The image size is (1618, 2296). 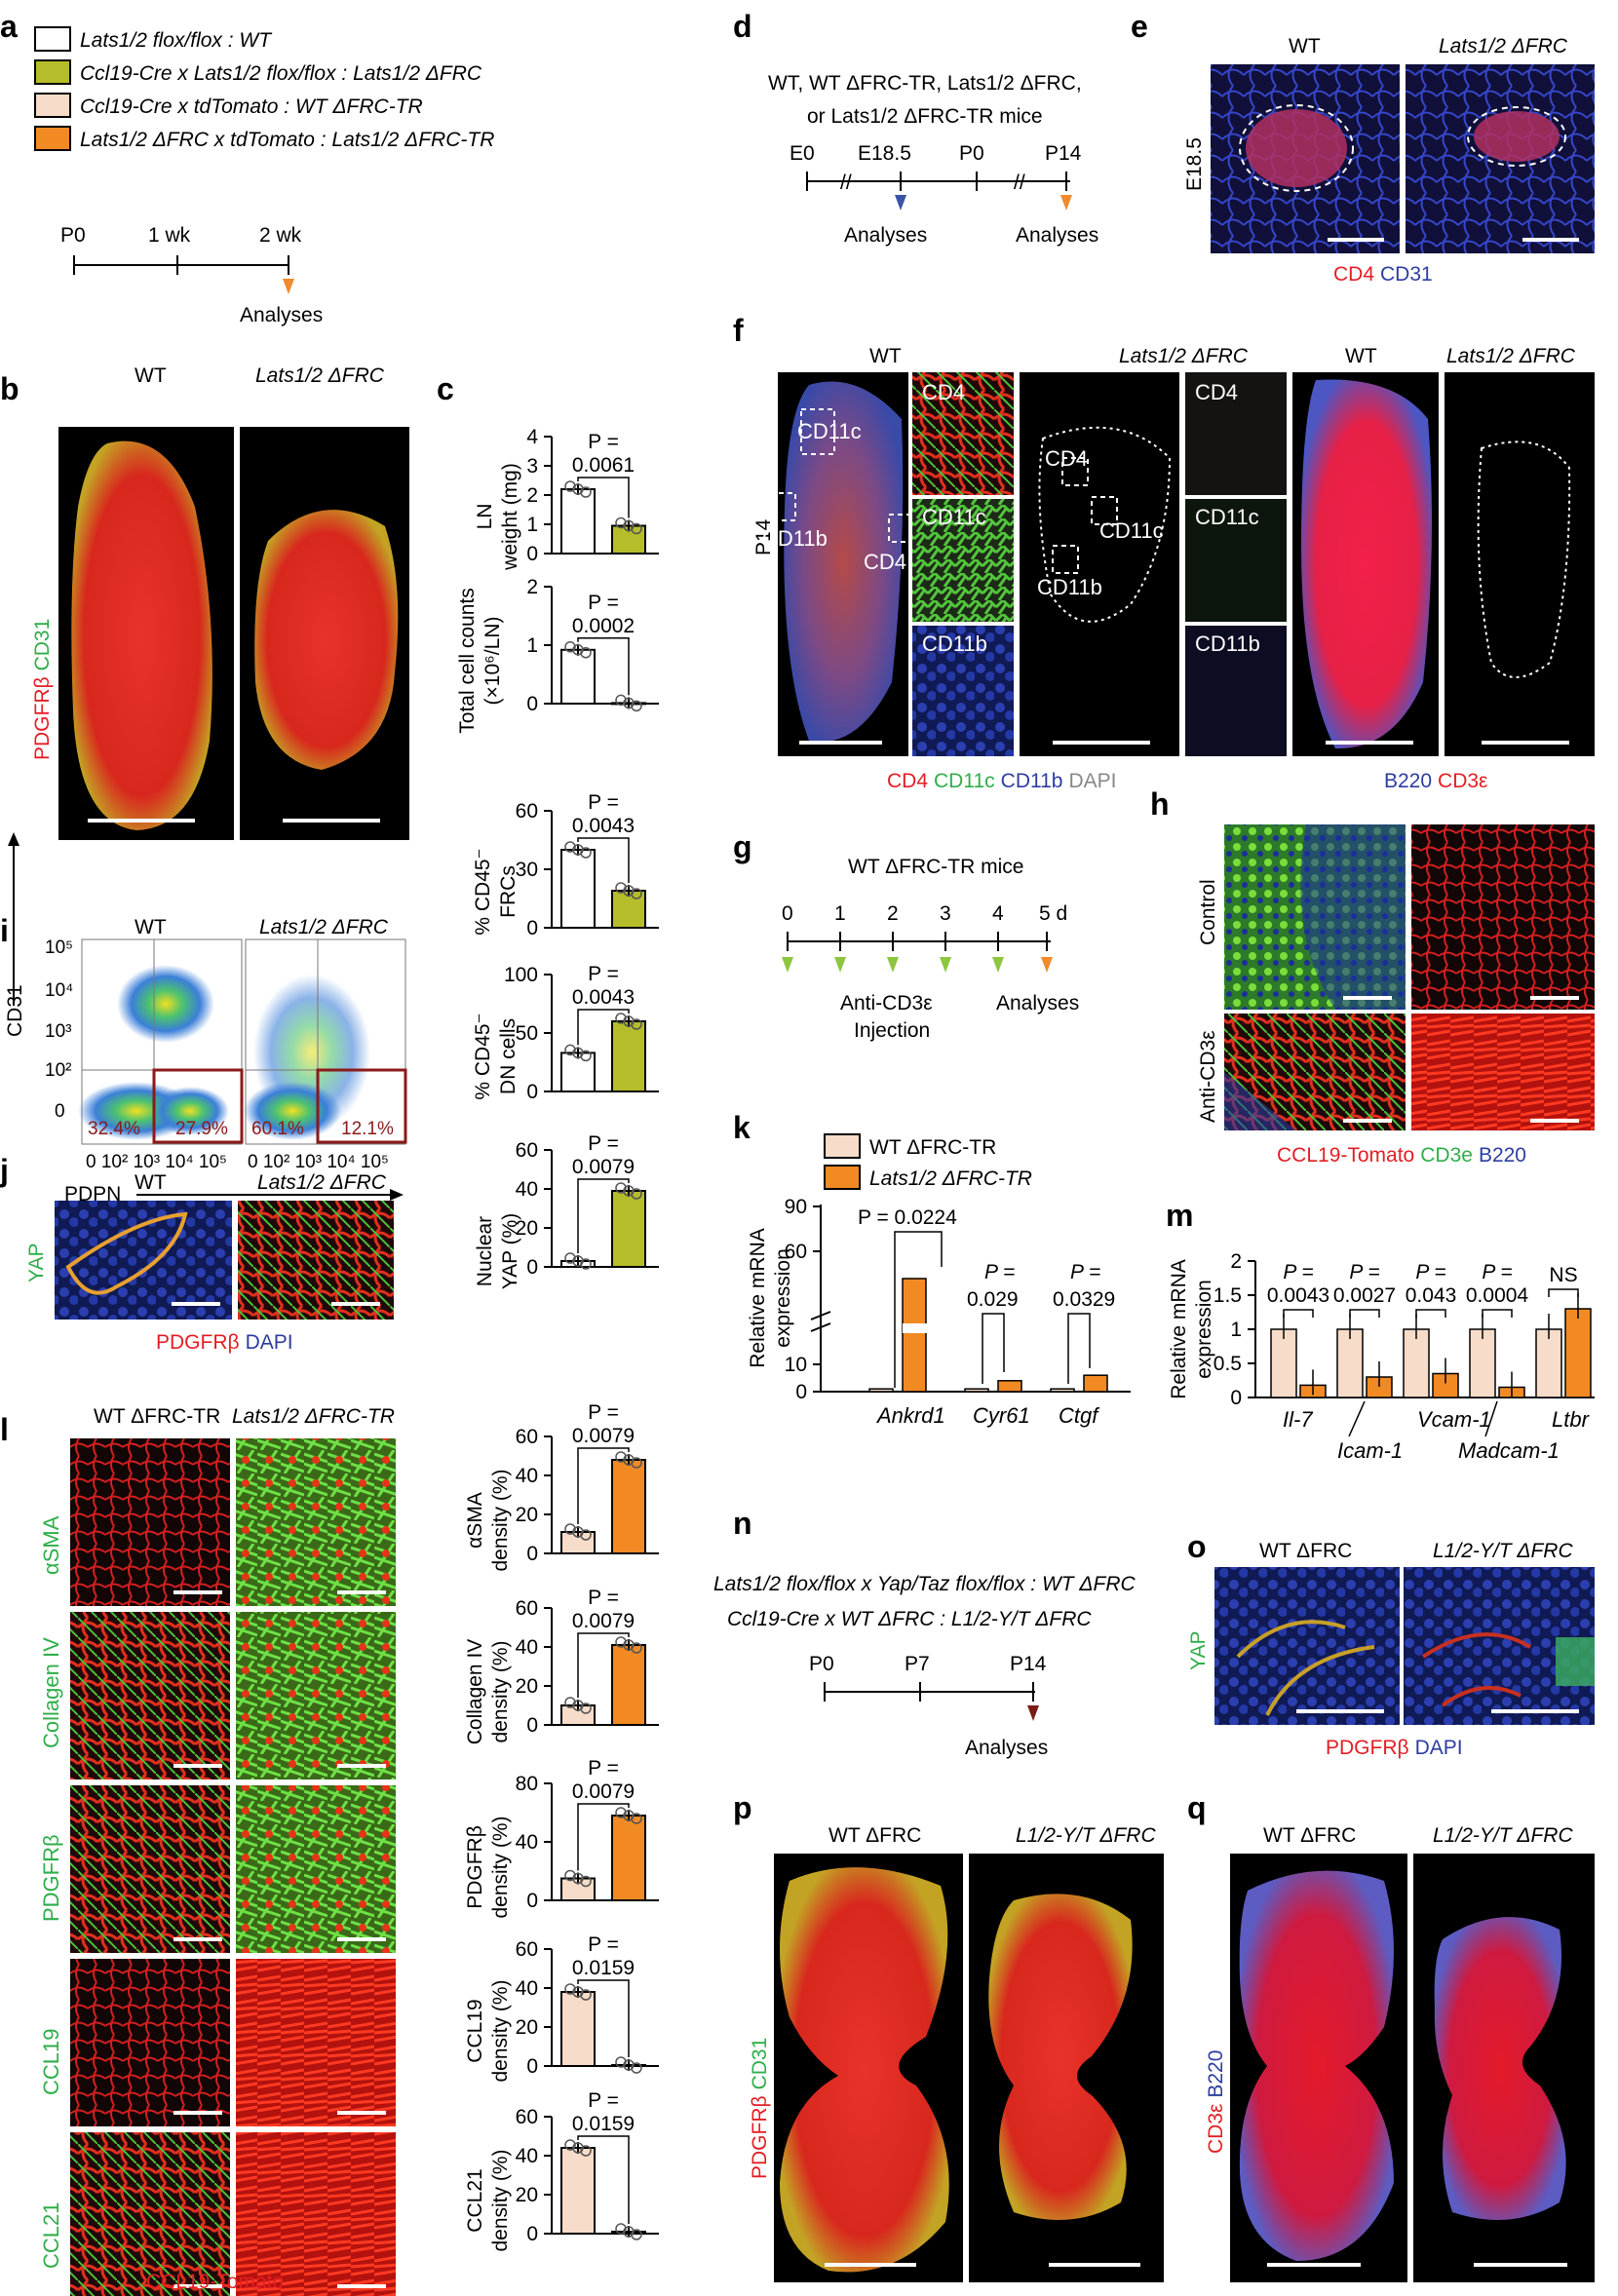 I want to click on row-label: YAP, so click(x=36, y=1263).